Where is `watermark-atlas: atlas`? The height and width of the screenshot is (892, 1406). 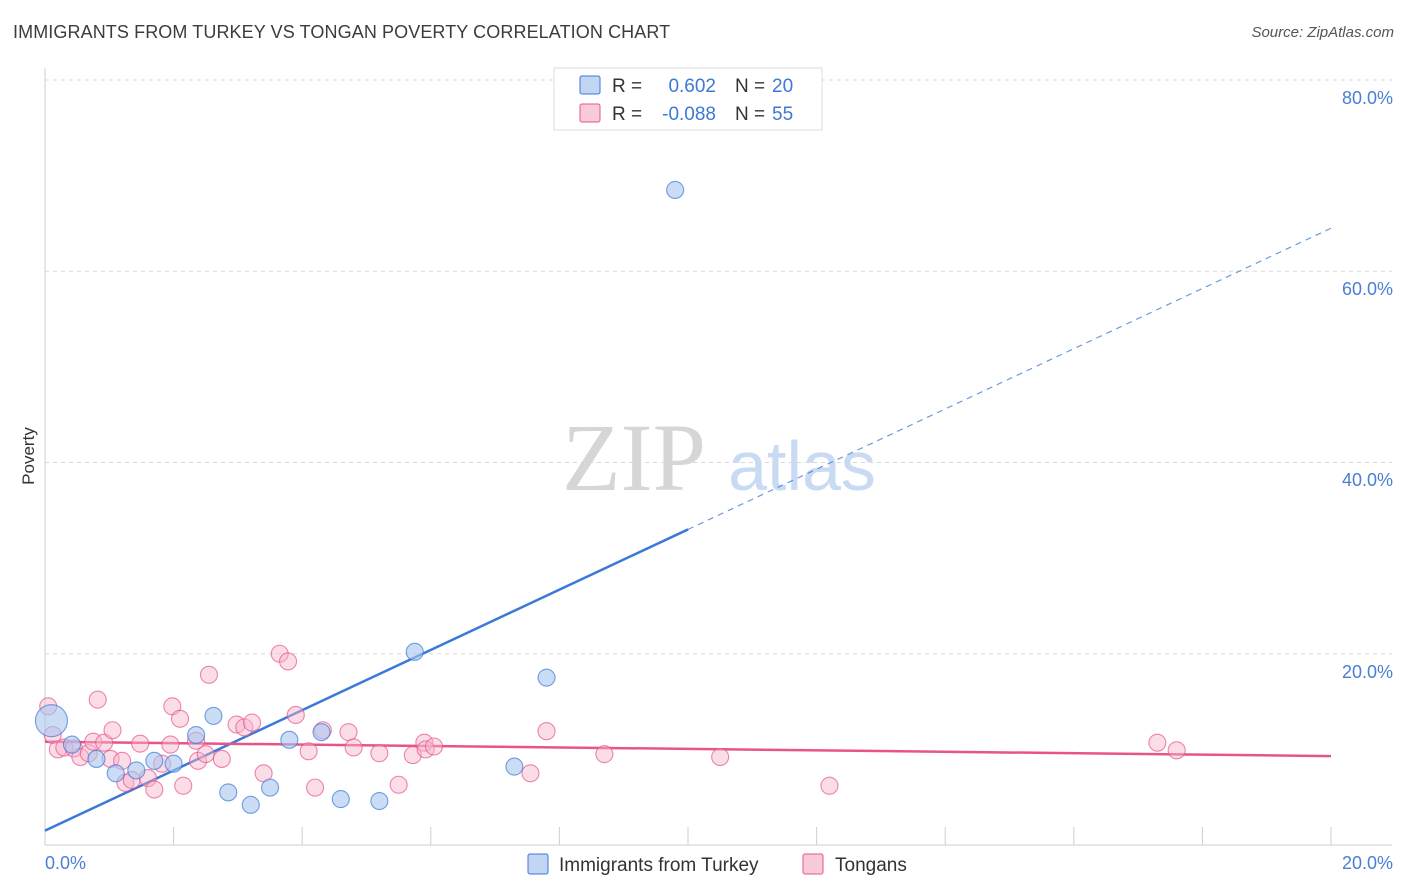
watermark-atlas: atlas is located at coordinates (802, 466).